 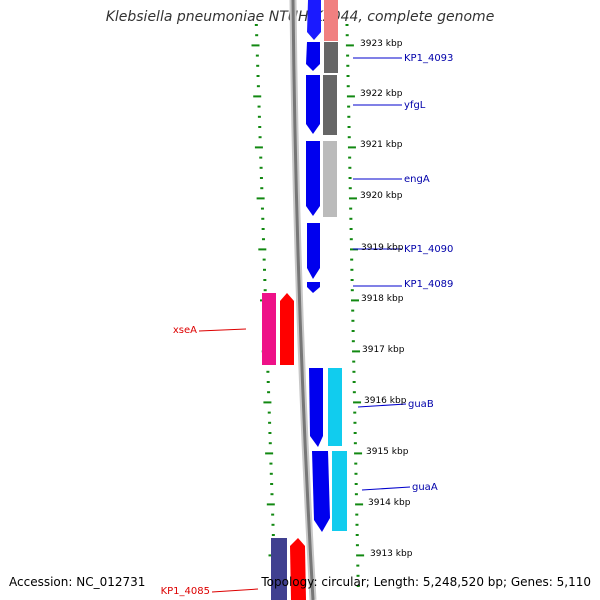 What do you see at coordinates (335, 407) in the screenshot?
I see `gene-box-guab` at bounding box center [335, 407].